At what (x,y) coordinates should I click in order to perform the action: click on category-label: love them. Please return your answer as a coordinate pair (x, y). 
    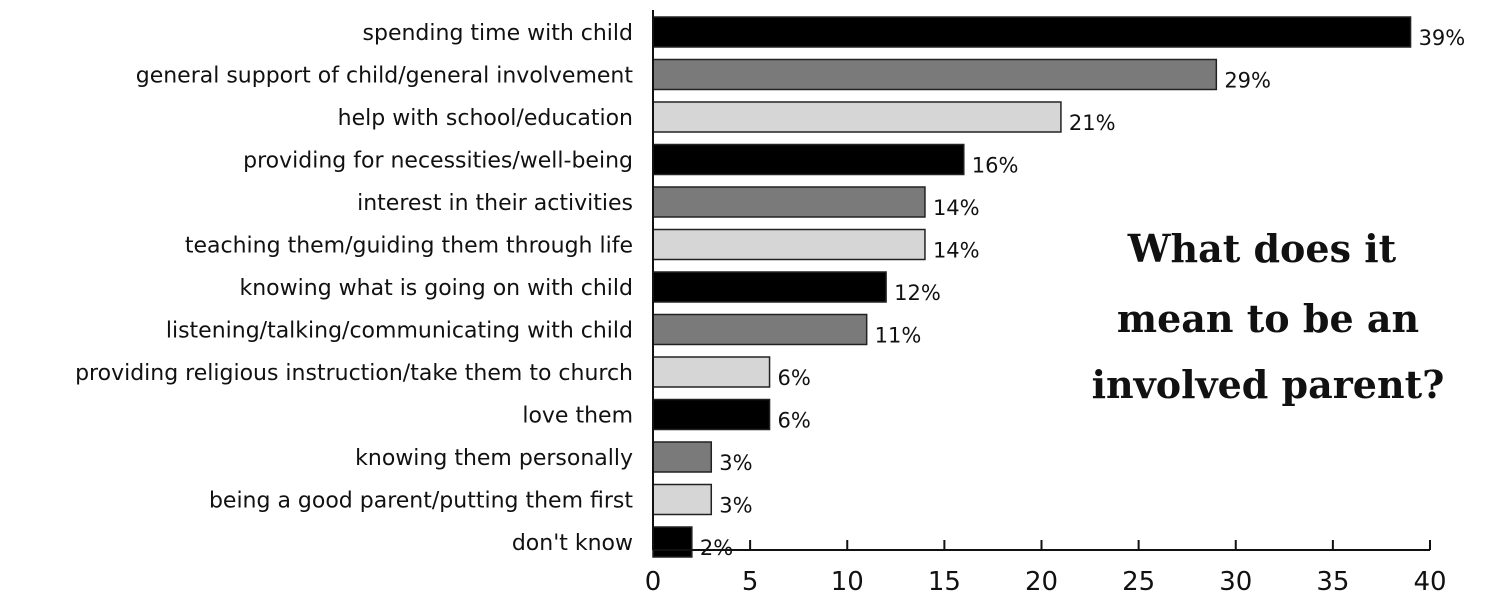
    Looking at the image, I should click on (577, 416).